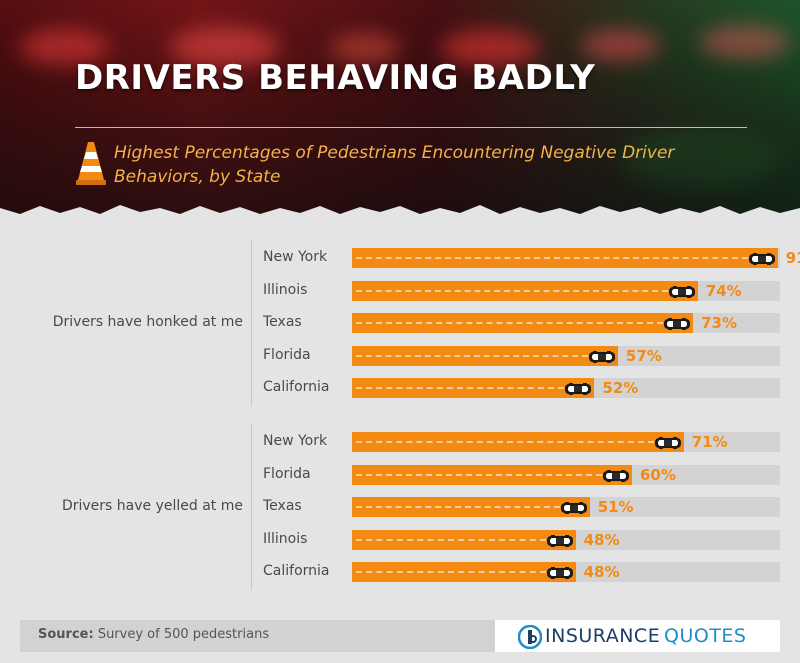 The image size is (800, 663). I want to click on data-label: 51%, so click(615, 507).